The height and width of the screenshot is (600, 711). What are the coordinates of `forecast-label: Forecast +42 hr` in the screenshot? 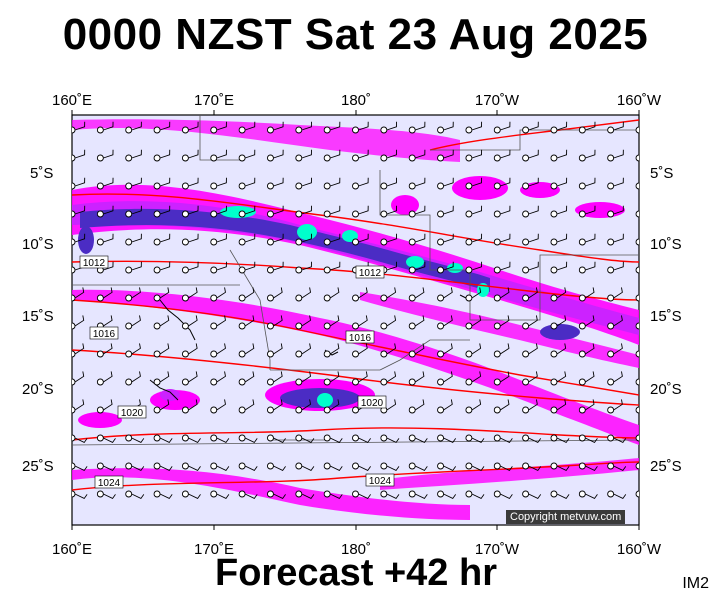 It's located at (356, 573).